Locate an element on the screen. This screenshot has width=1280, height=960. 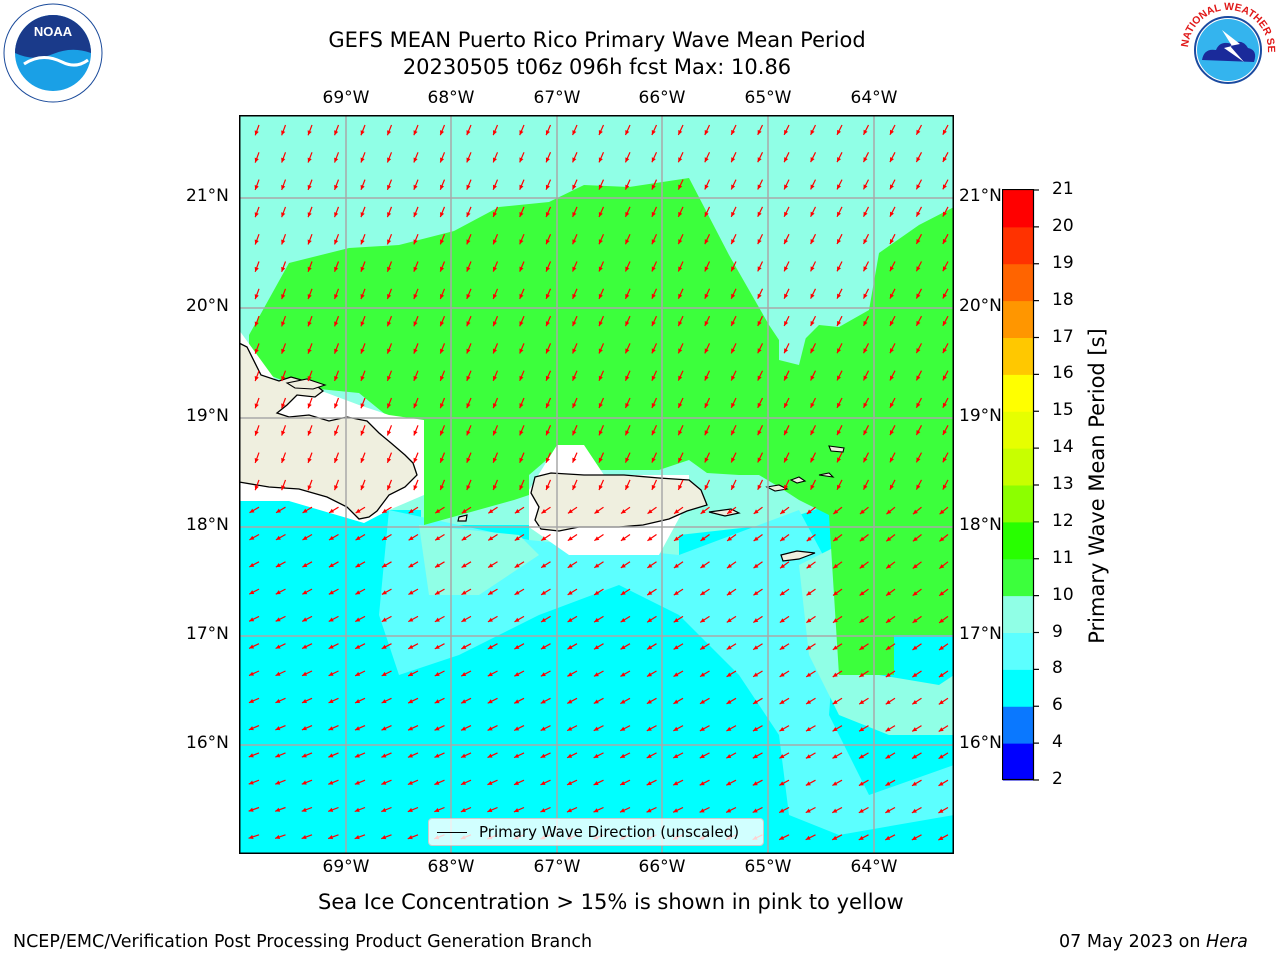
land-mona-island is located at coordinates (462, 518).